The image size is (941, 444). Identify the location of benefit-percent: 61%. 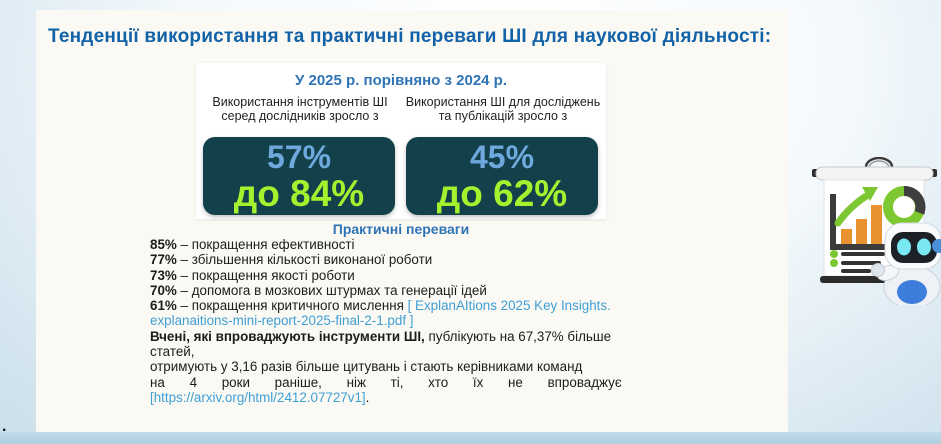
(163, 306).